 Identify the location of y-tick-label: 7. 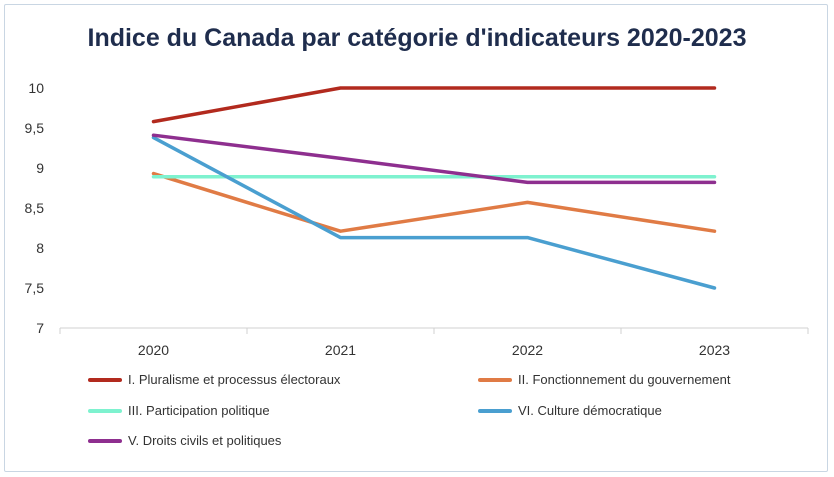
(40, 328).